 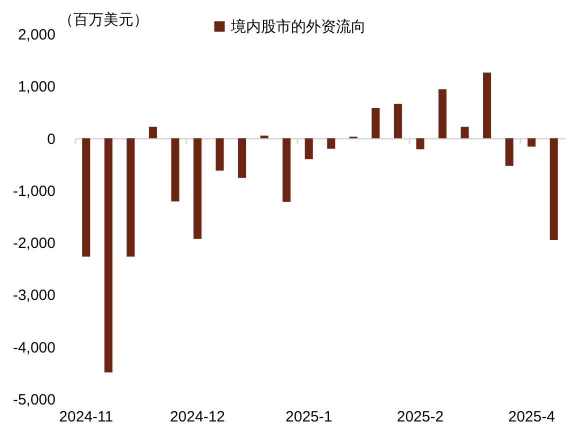 What do you see at coordinates (34, 347) in the screenshot?
I see `y-tick-label: -4,000` at bounding box center [34, 347].